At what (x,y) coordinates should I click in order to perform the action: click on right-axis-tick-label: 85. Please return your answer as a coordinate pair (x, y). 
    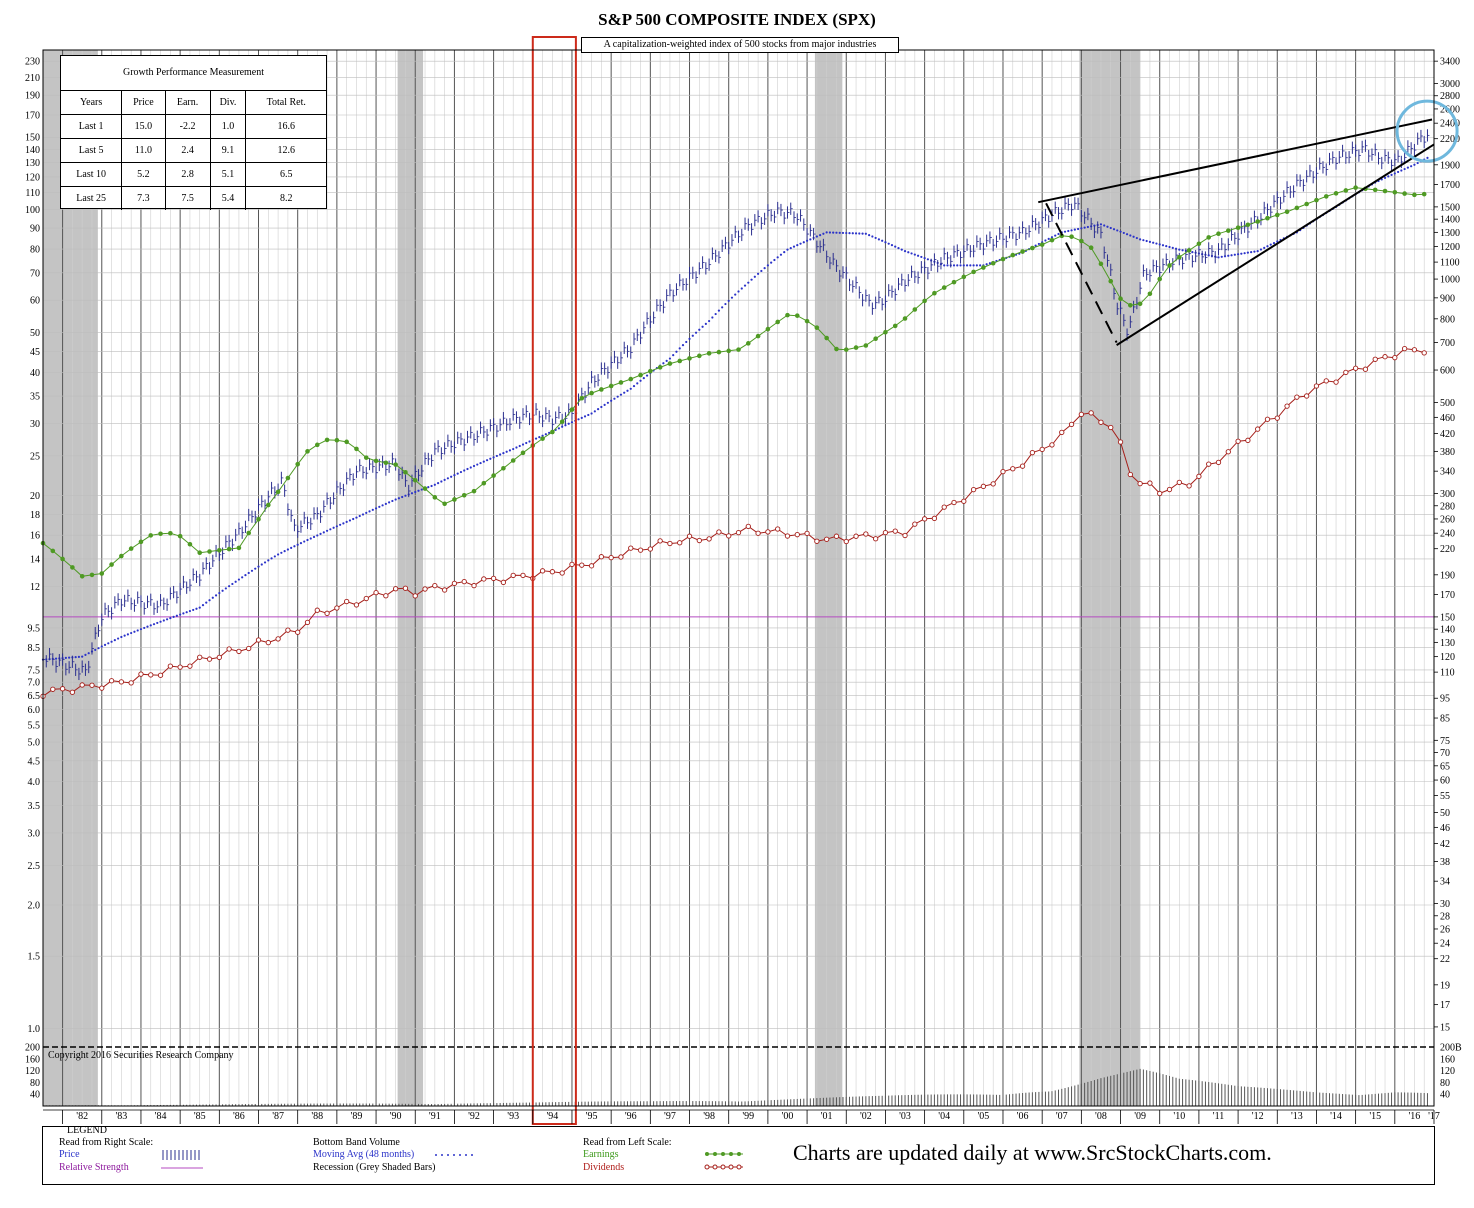
    Looking at the image, I should click on (1445, 719).